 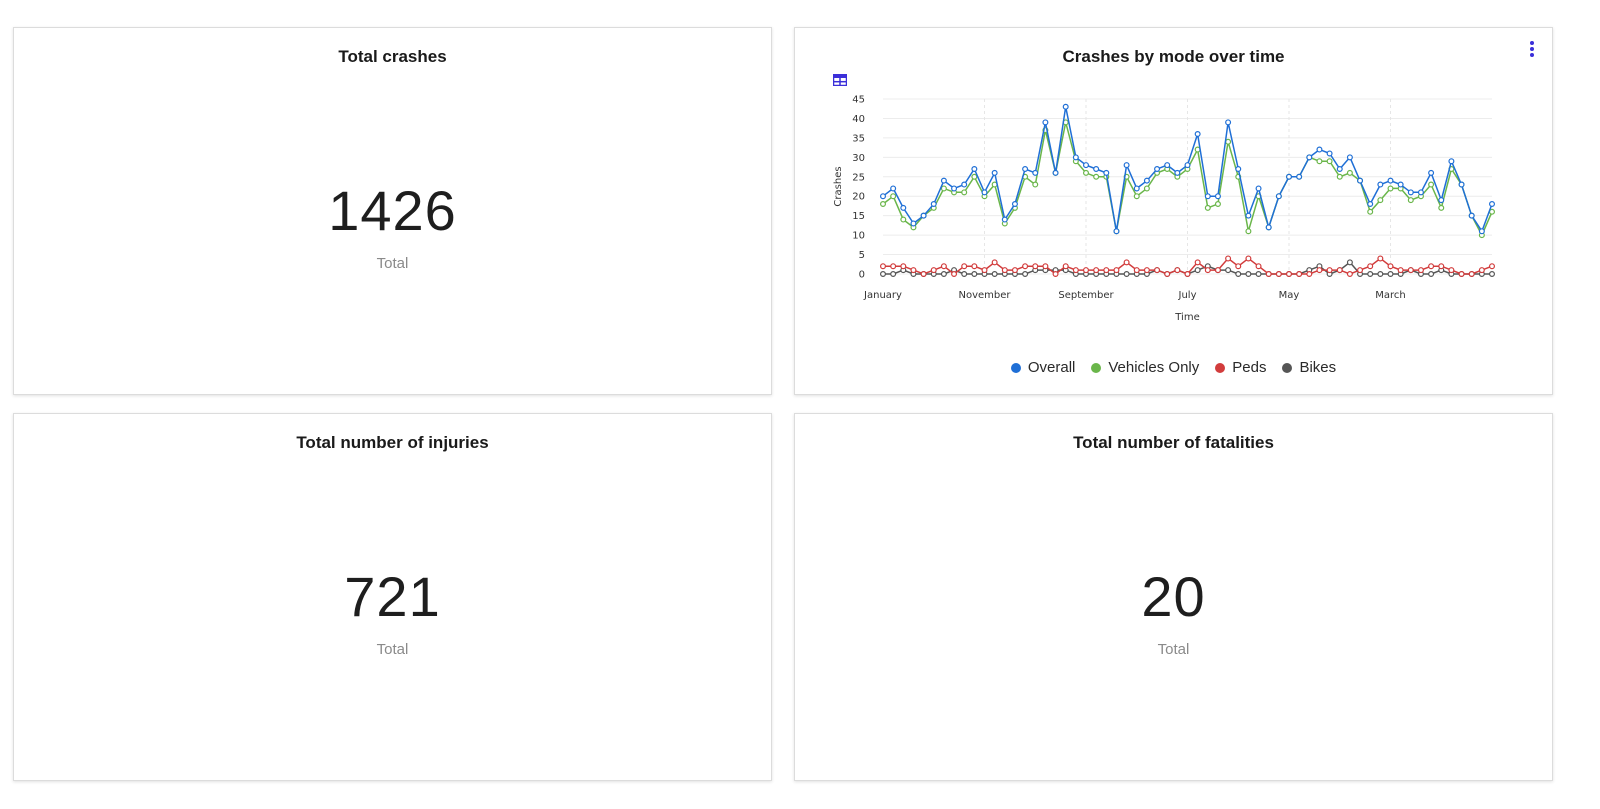 What do you see at coordinates (1187, 295) in the screenshot?
I see `x-tick-label: July` at bounding box center [1187, 295].